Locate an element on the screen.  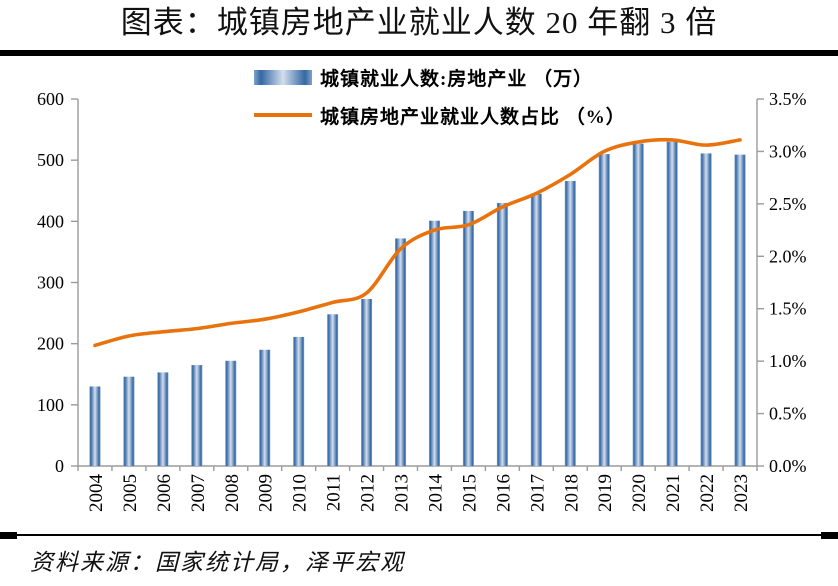
bar-2021 is located at coordinates (672, 304).